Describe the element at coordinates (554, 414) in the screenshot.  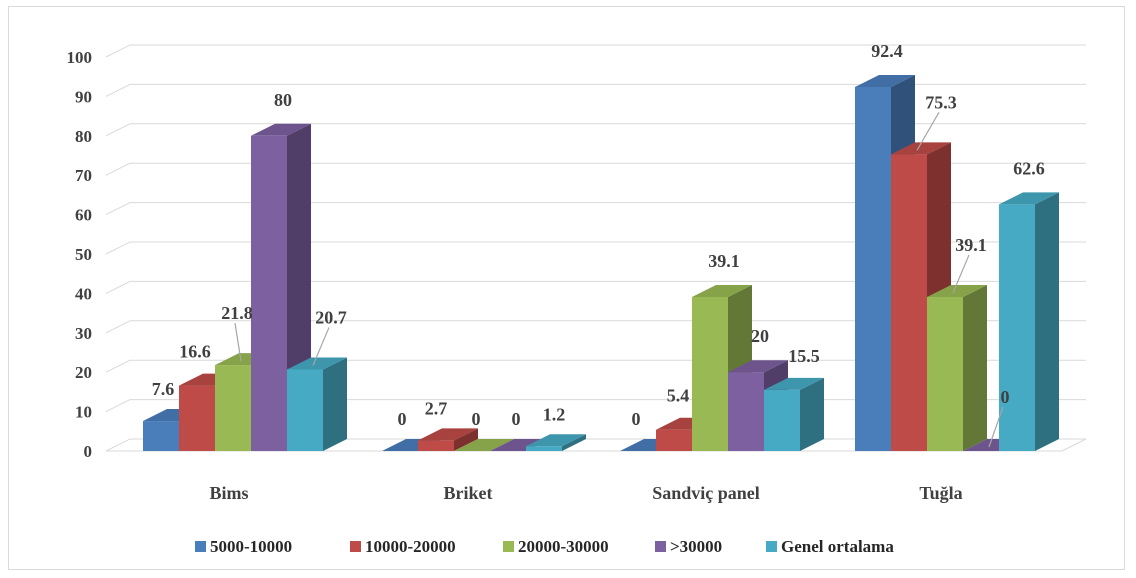
I see `data-label: 1.2` at that location.